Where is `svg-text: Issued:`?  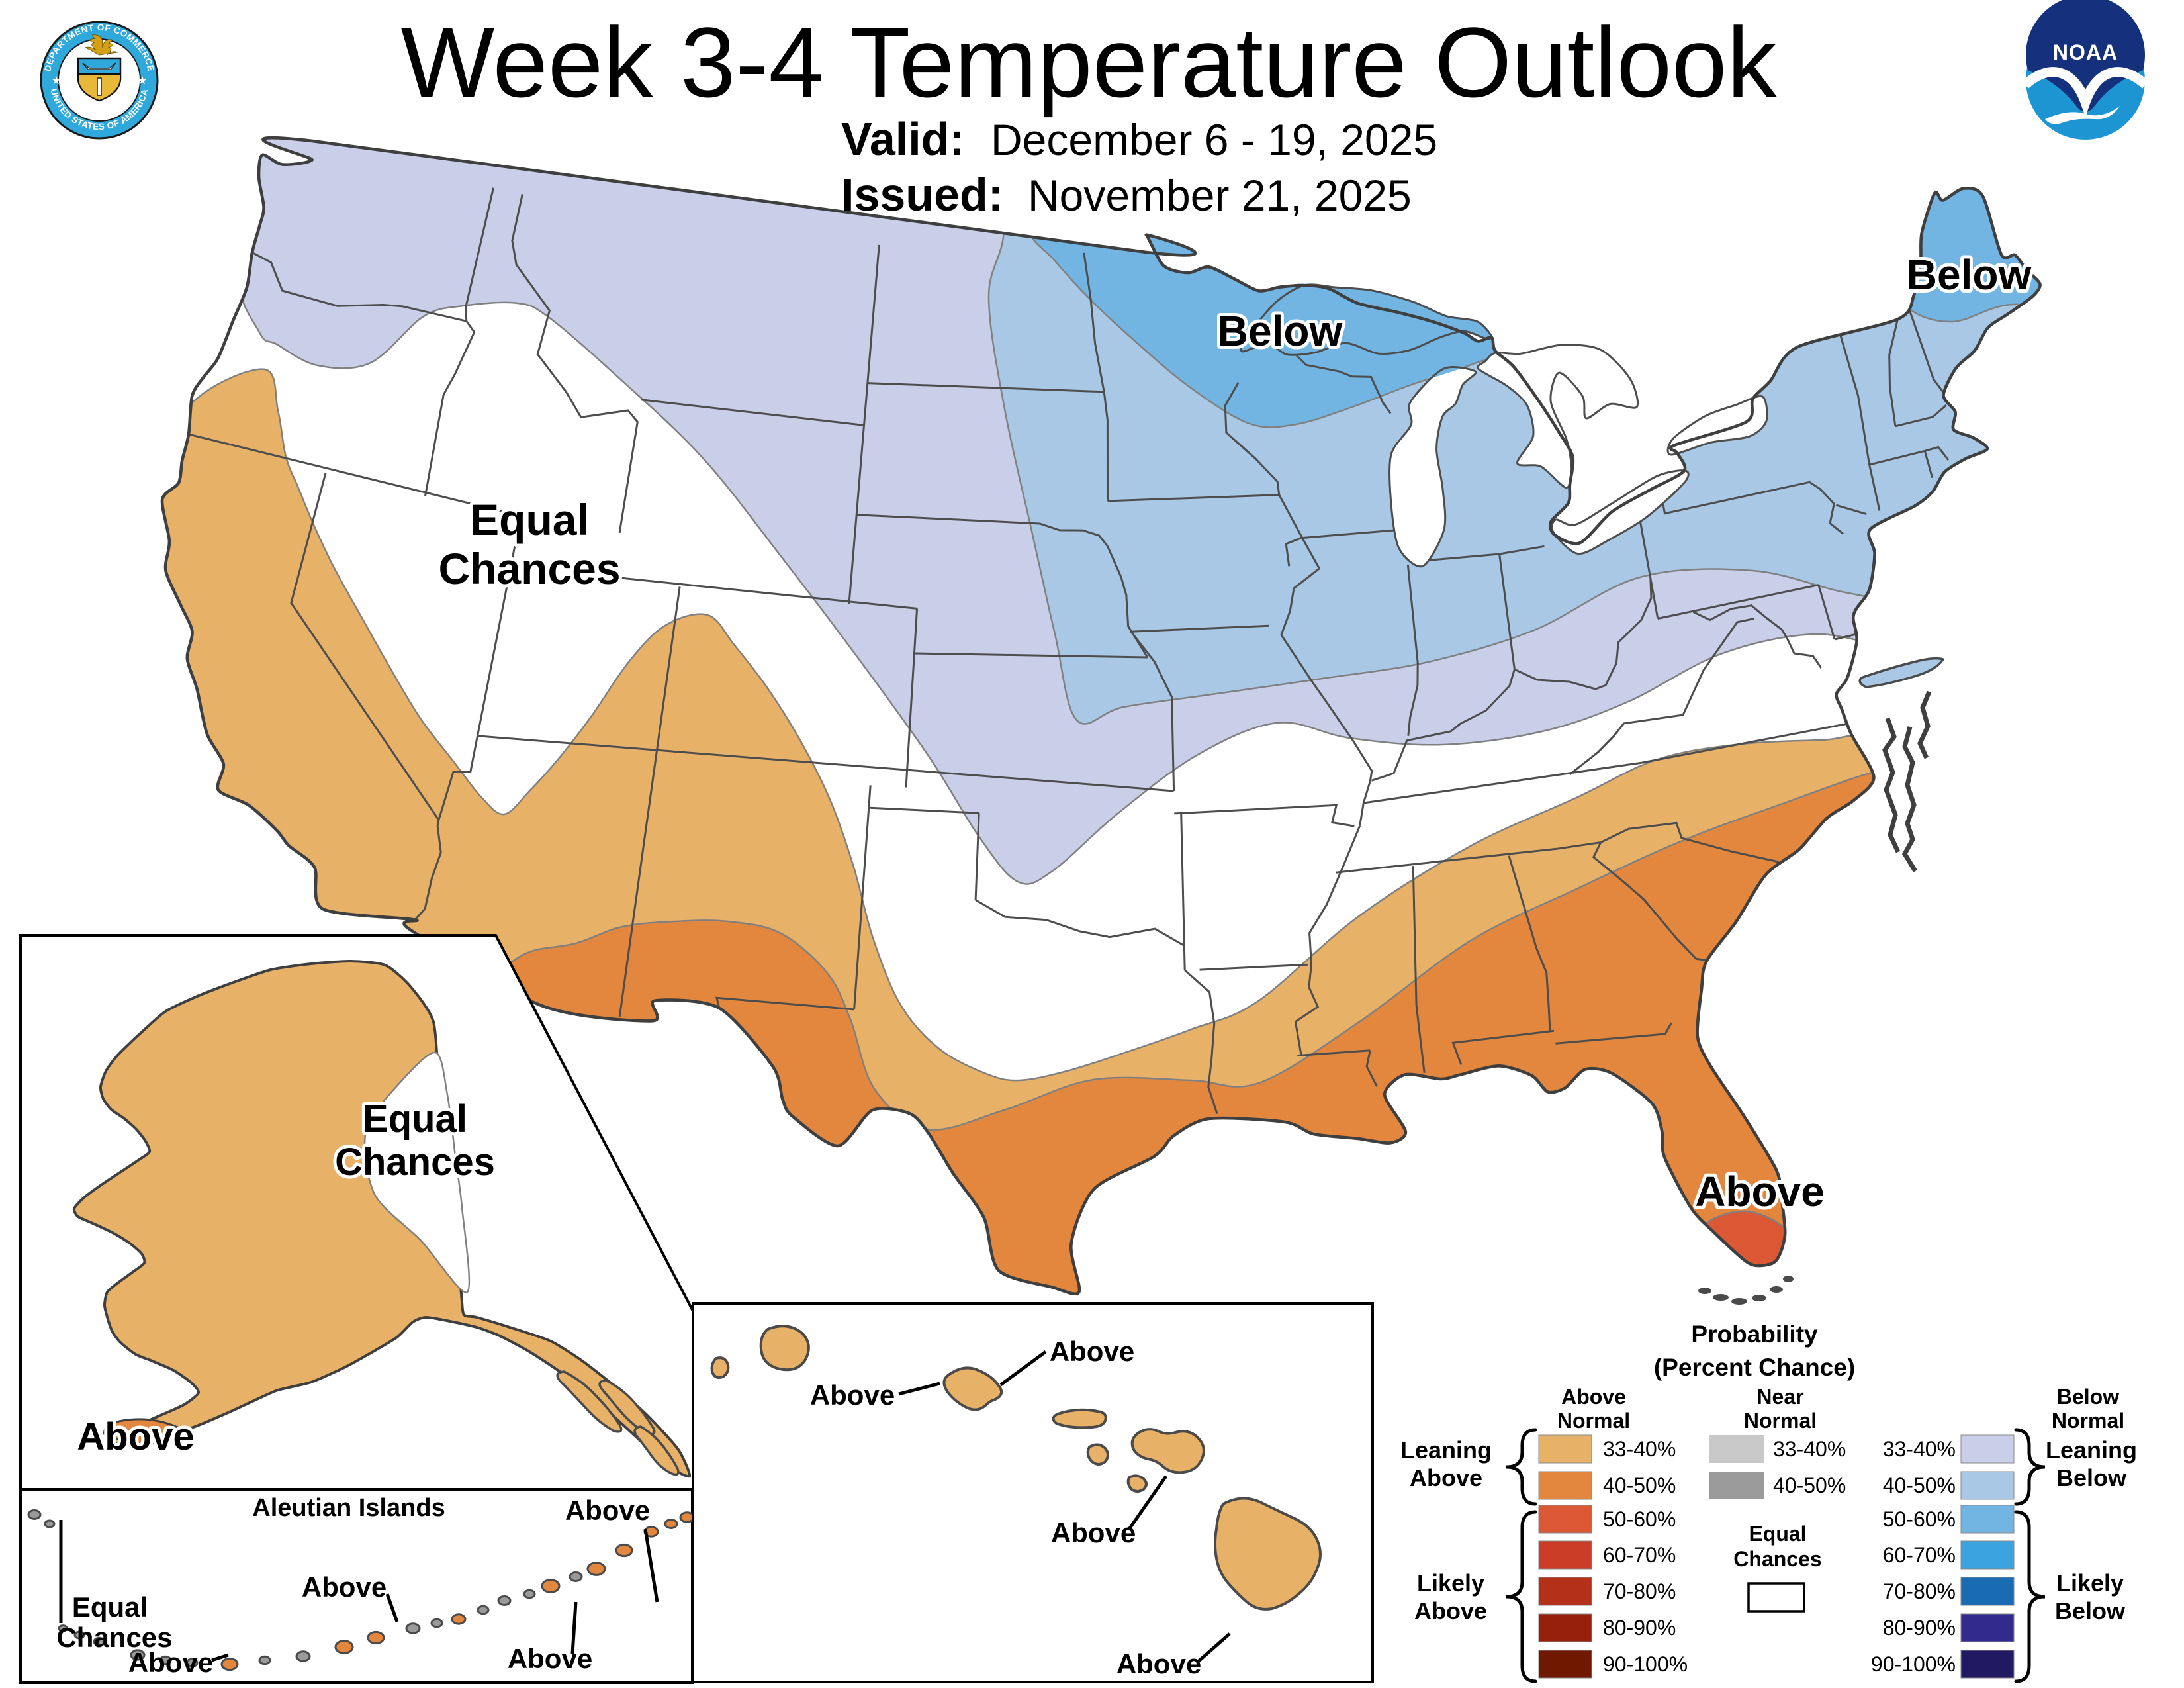 svg-text: Issued: is located at coordinates (922, 194).